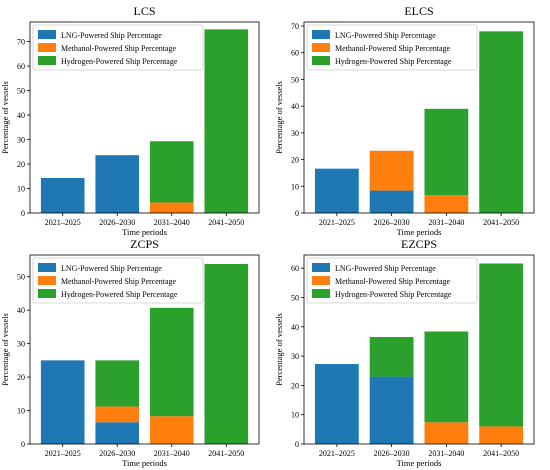  Describe the element at coordinates (144, 244) in the screenshot. I see `chart-title: ZCPS` at that location.